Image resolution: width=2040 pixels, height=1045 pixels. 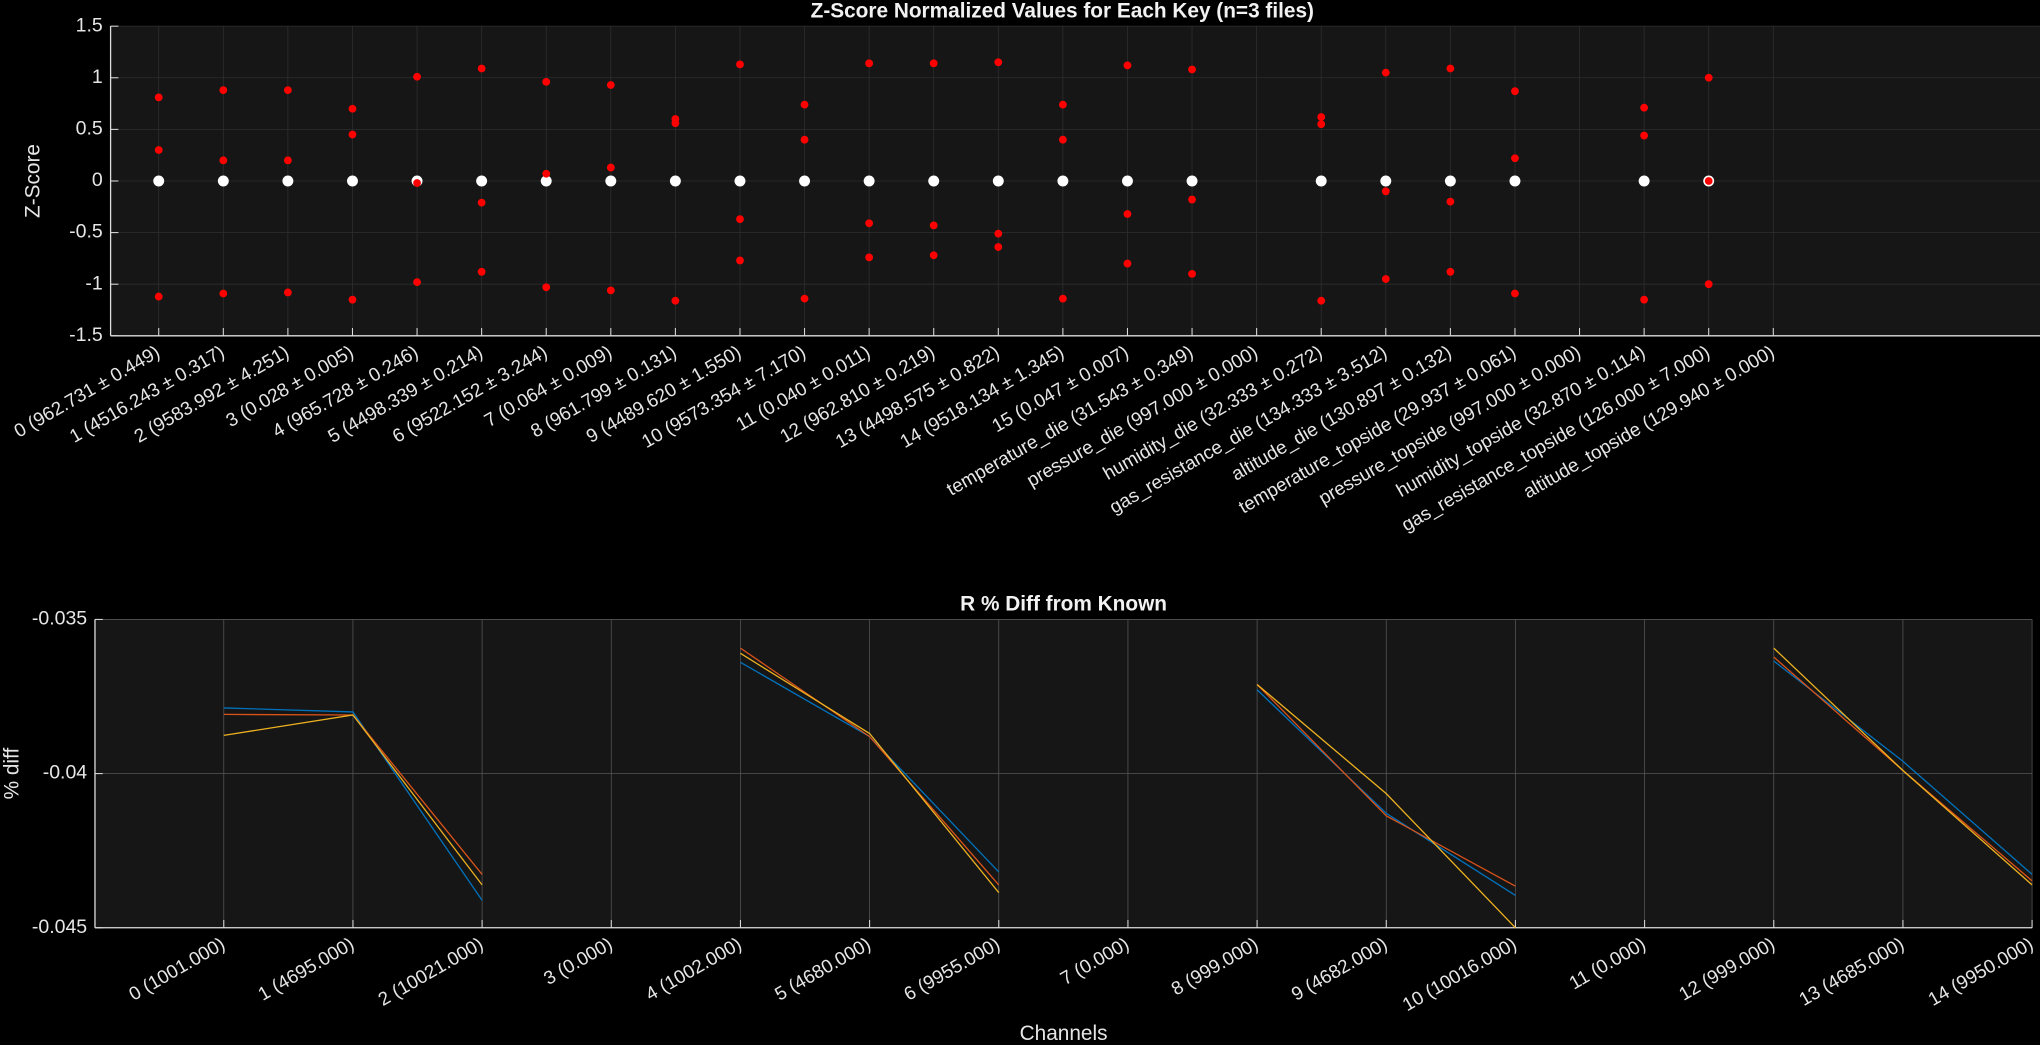 I want to click on y-tick-label: -0.04, so click(x=65, y=773).